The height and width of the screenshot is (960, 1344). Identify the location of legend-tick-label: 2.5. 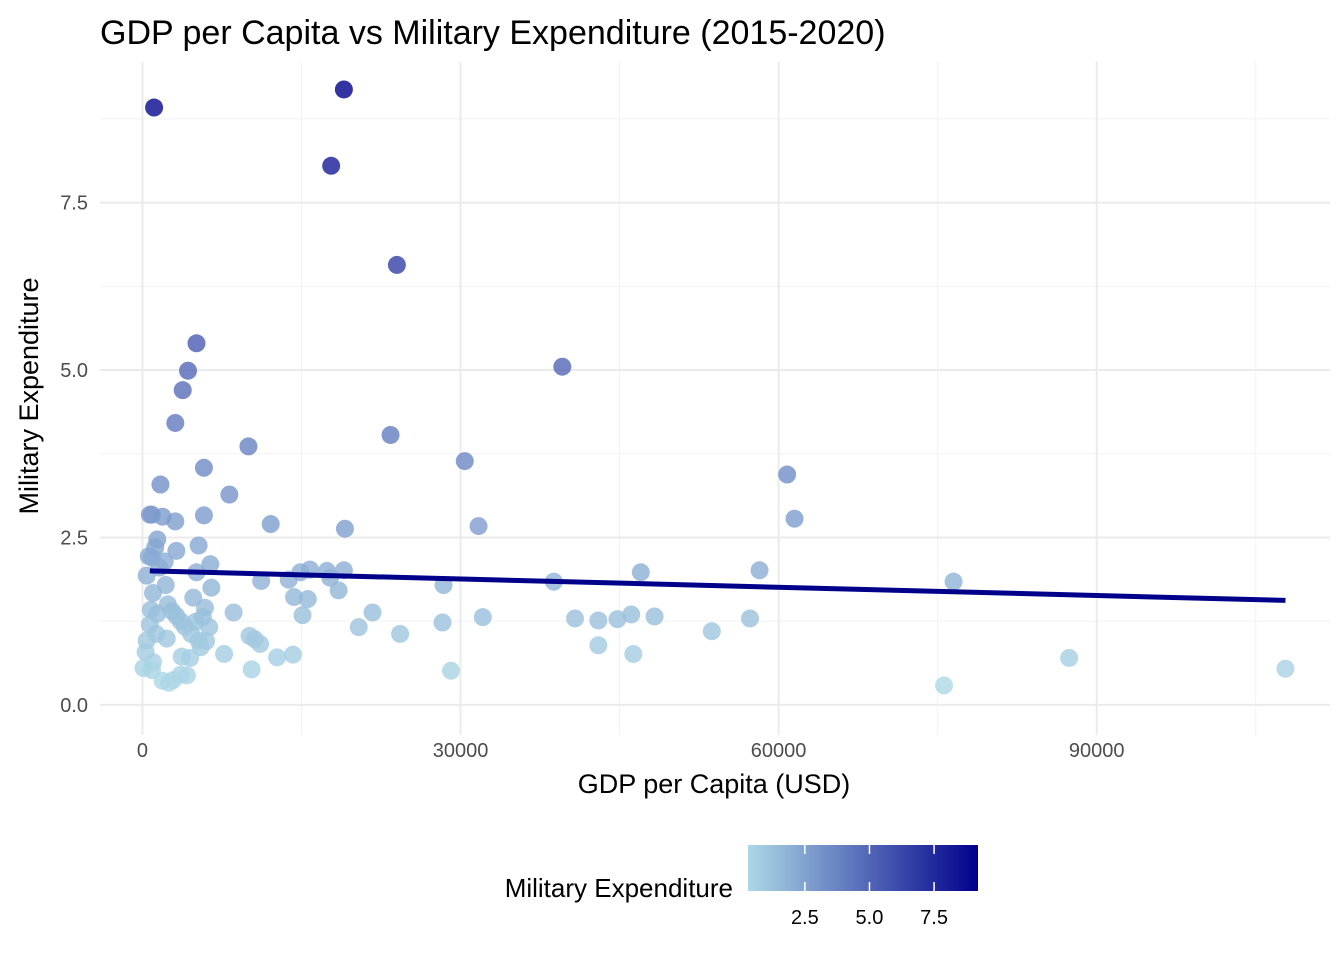
(805, 918).